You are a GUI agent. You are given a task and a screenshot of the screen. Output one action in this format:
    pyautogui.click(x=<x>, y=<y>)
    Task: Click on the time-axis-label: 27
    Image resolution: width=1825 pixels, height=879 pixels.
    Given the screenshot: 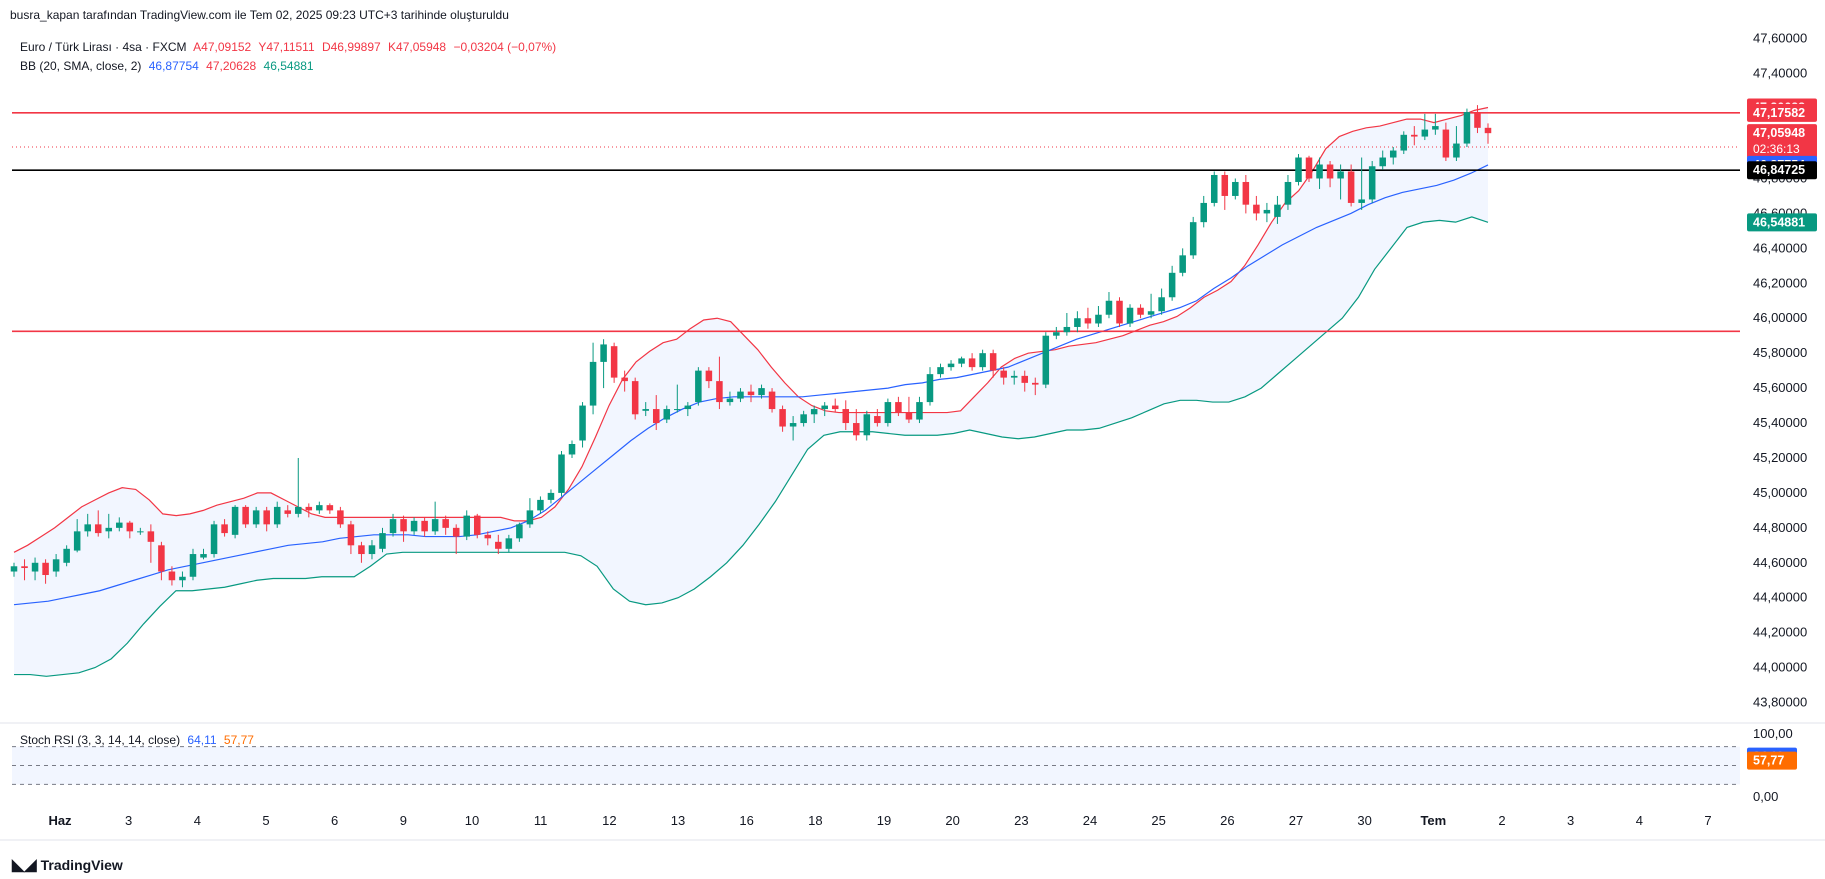 What is the action you would take?
    pyautogui.click(x=1296, y=820)
    